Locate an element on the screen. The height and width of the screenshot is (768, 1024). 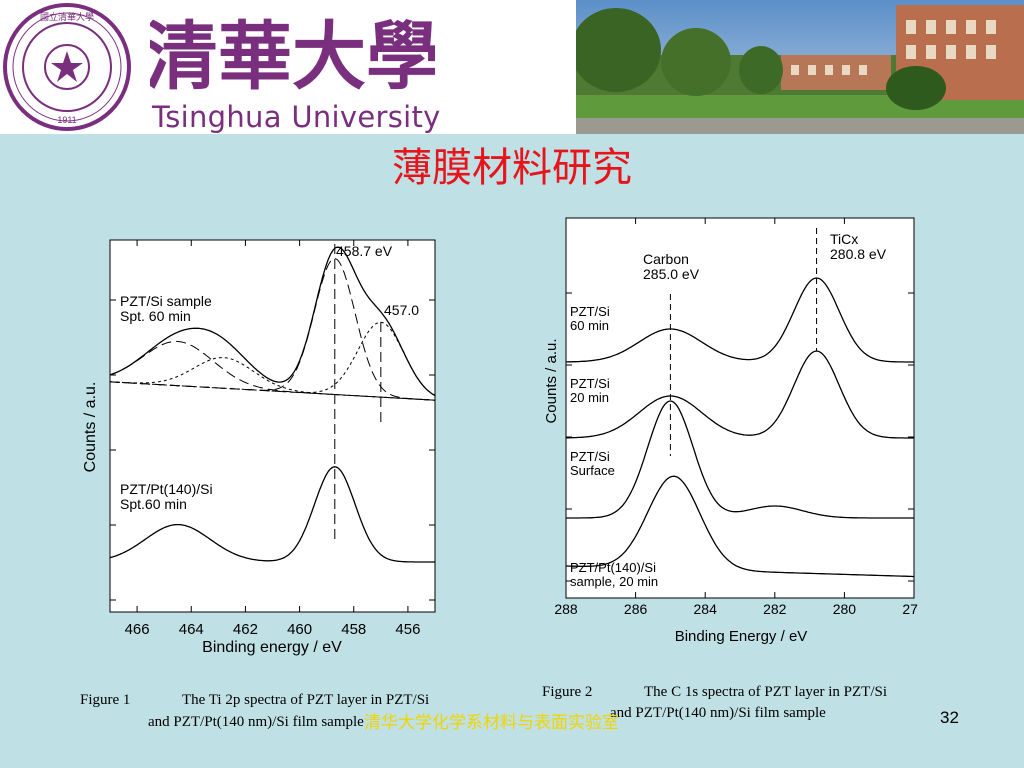
fig2-xtick-label: 280 is located at coordinates (845, 609).